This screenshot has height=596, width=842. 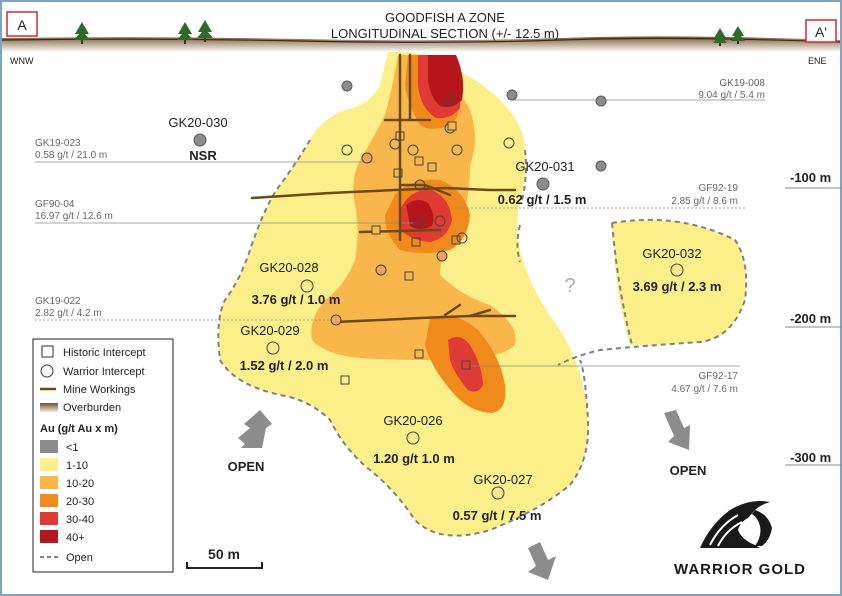 What do you see at coordinates (704, 389) in the screenshot?
I see `historic-value-label: 4.67 g/t / 7.6 m` at bounding box center [704, 389].